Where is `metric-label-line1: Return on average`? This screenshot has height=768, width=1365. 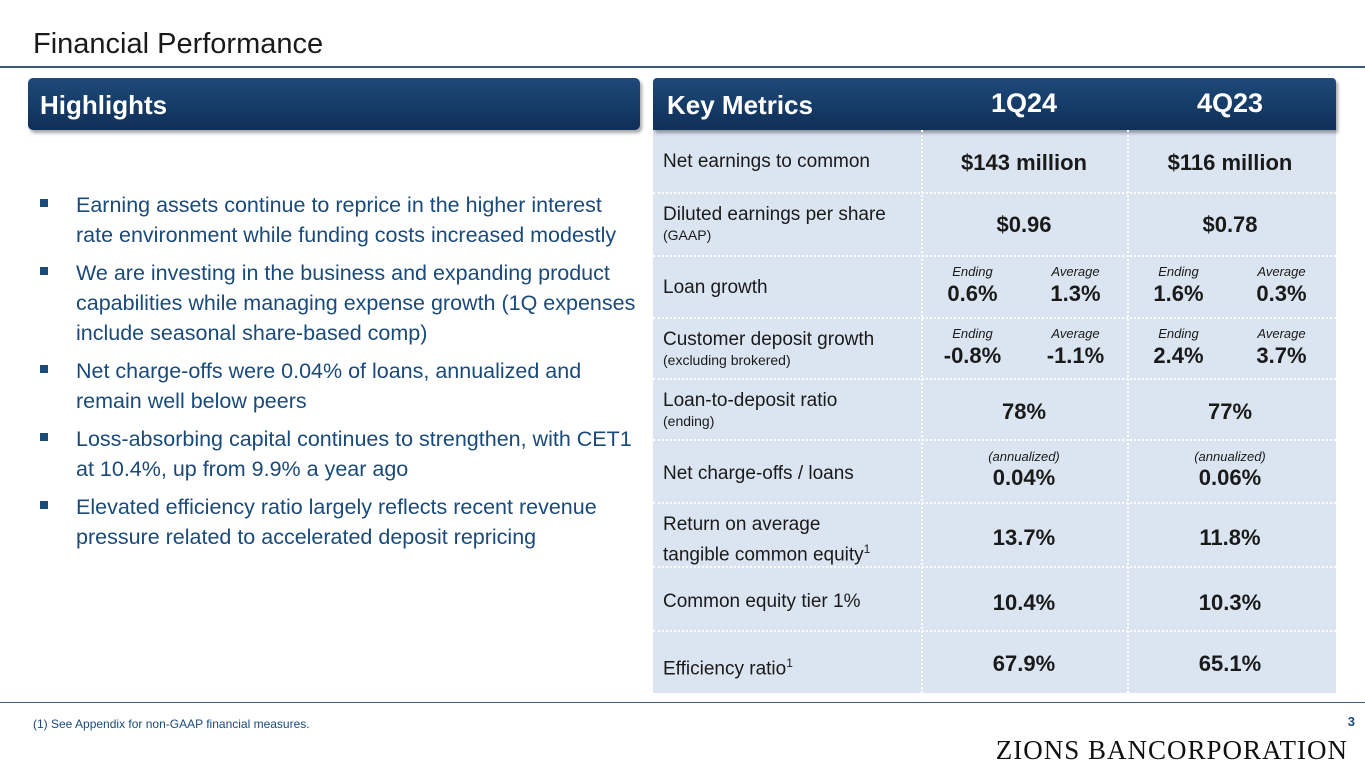 metric-label-line1: Return on average is located at coordinates (742, 524).